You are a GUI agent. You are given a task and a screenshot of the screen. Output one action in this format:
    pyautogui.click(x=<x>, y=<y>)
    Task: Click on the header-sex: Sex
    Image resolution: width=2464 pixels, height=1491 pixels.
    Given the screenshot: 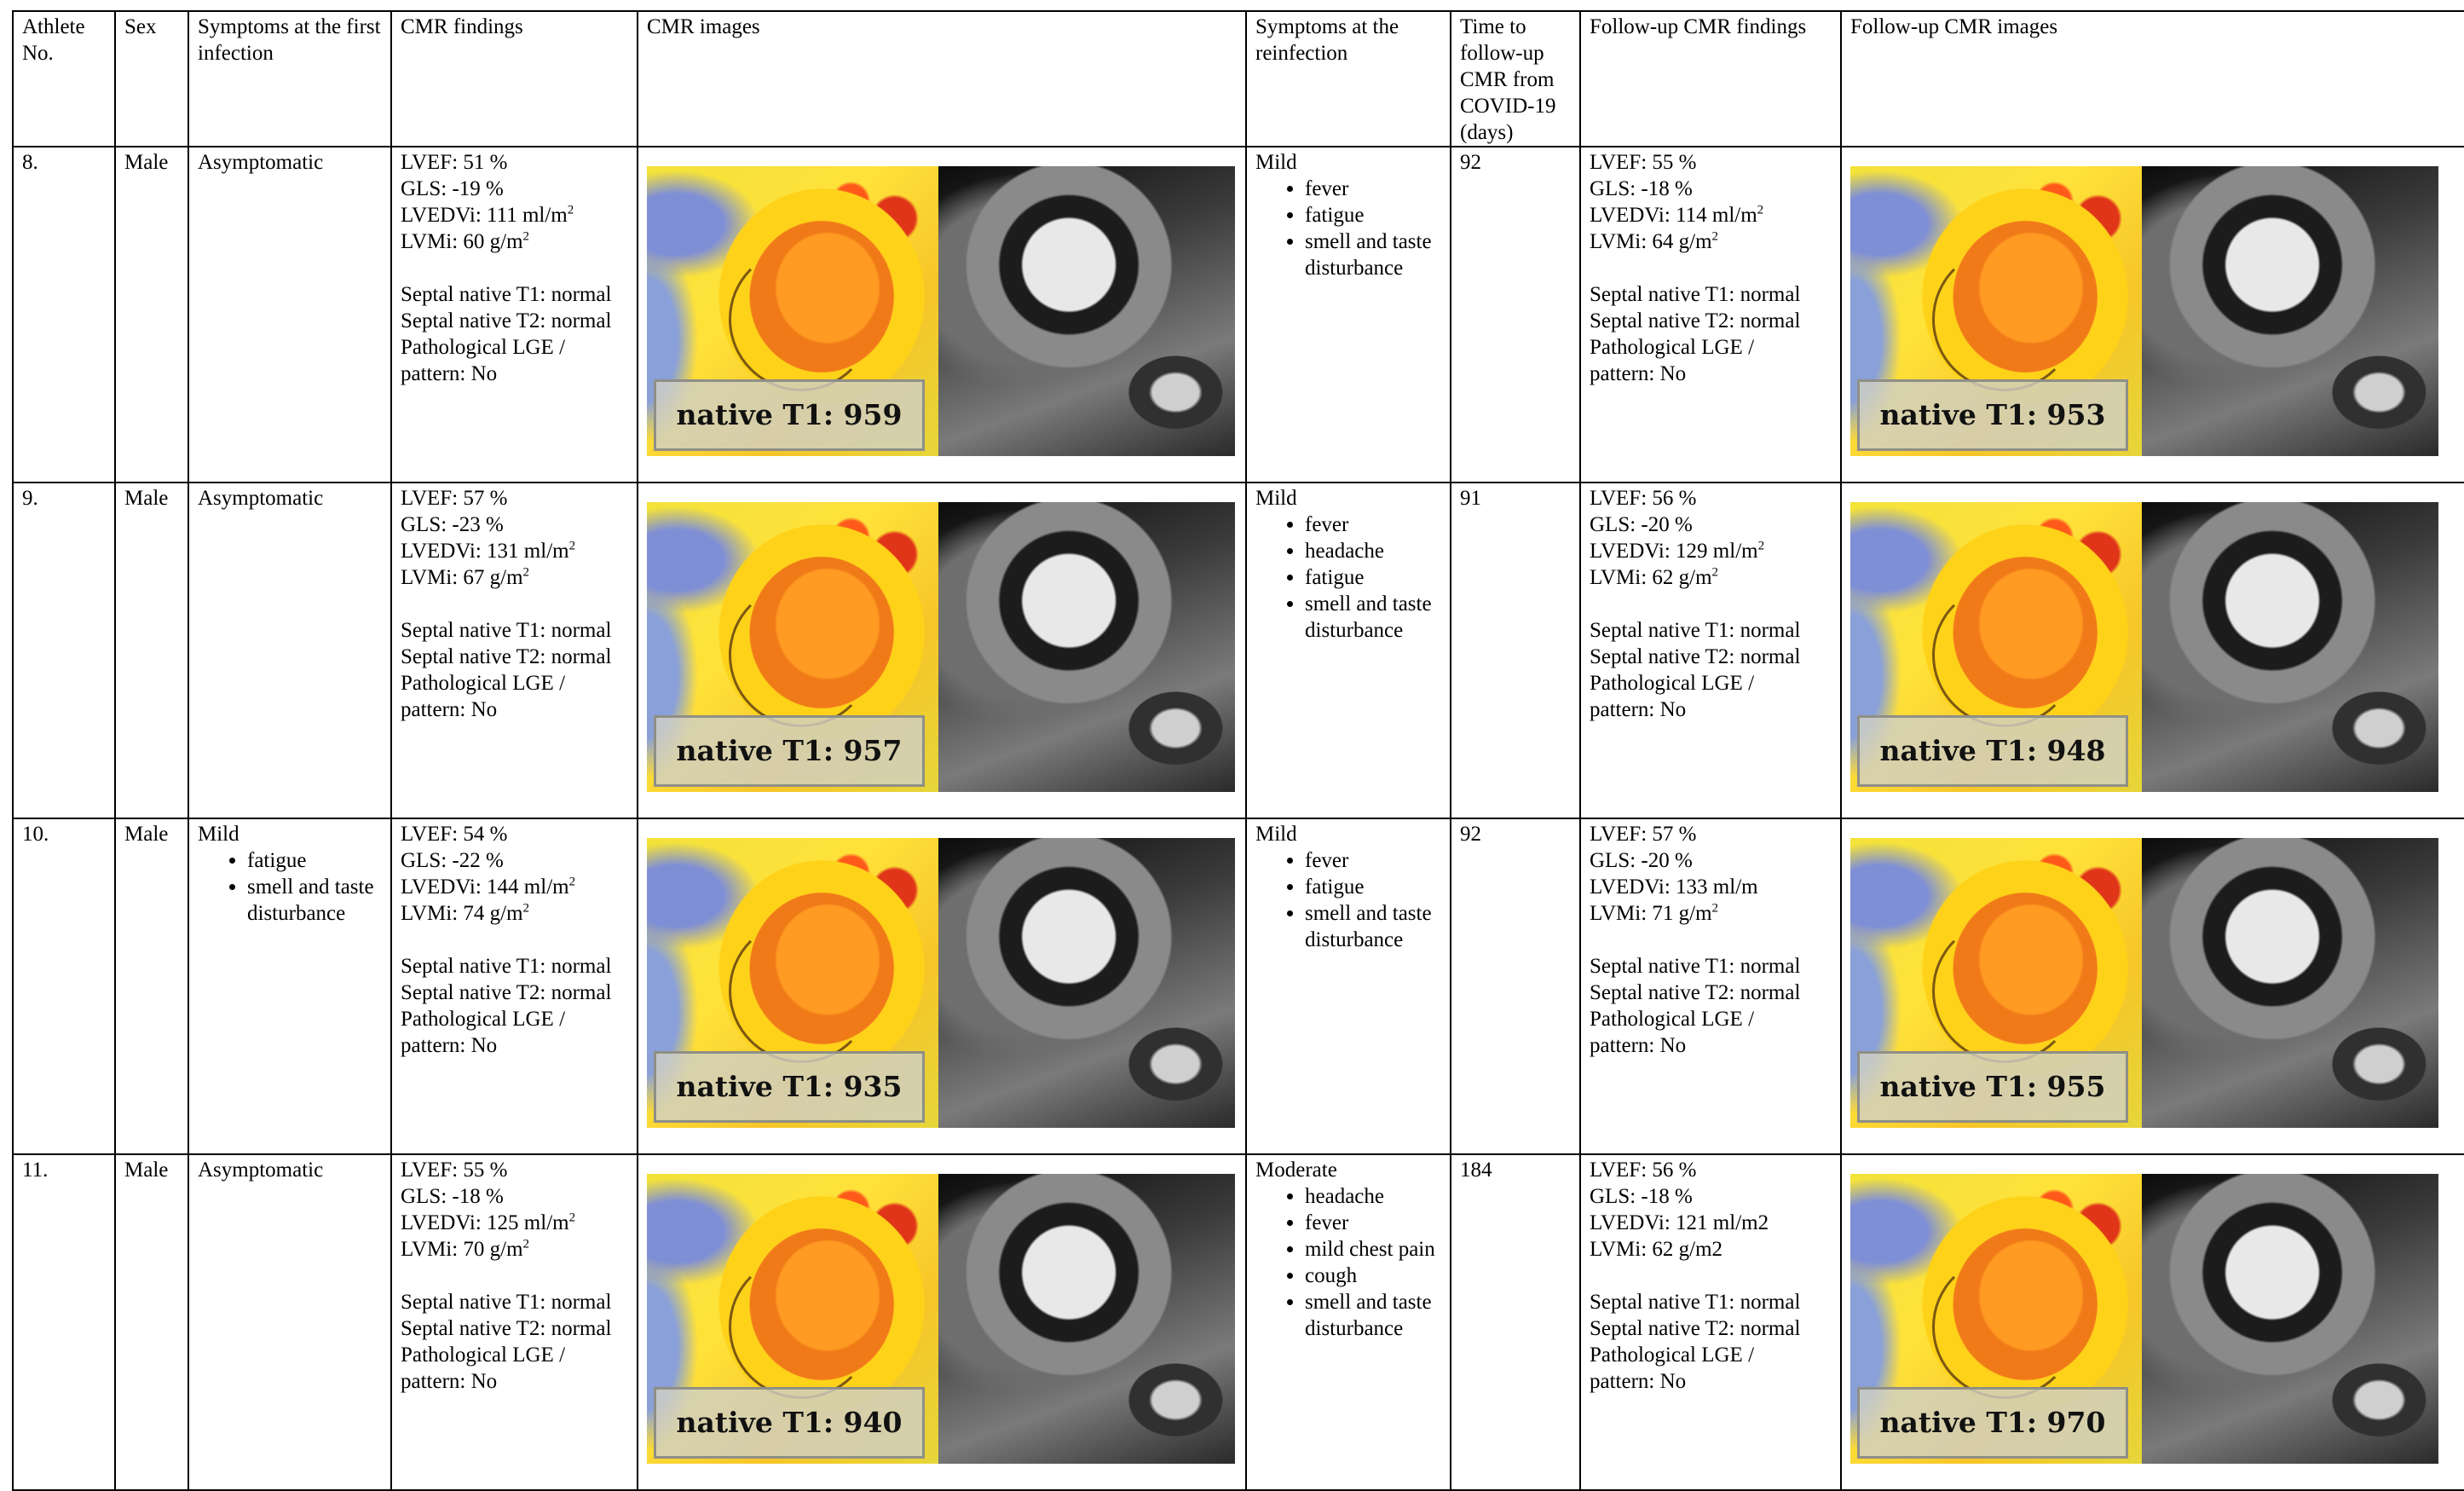 What is the action you would take?
    pyautogui.click(x=151, y=78)
    